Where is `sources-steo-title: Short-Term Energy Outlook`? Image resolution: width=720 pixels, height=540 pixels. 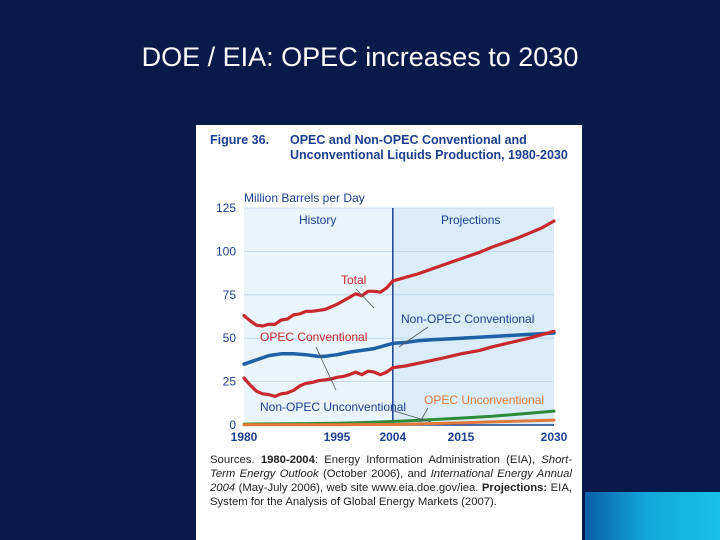 sources-steo-title: Short-Term Energy Outlook is located at coordinates (391, 467).